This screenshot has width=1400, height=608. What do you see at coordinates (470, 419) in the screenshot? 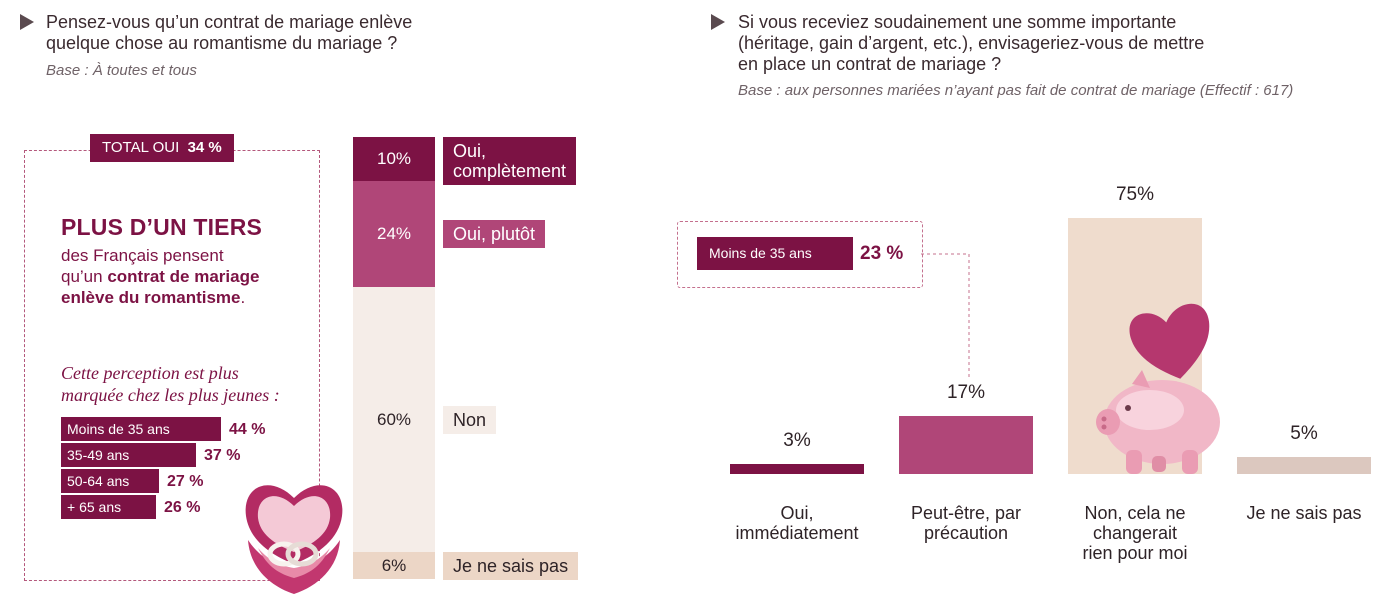
I see `segment-label: Non` at bounding box center [470, 419].